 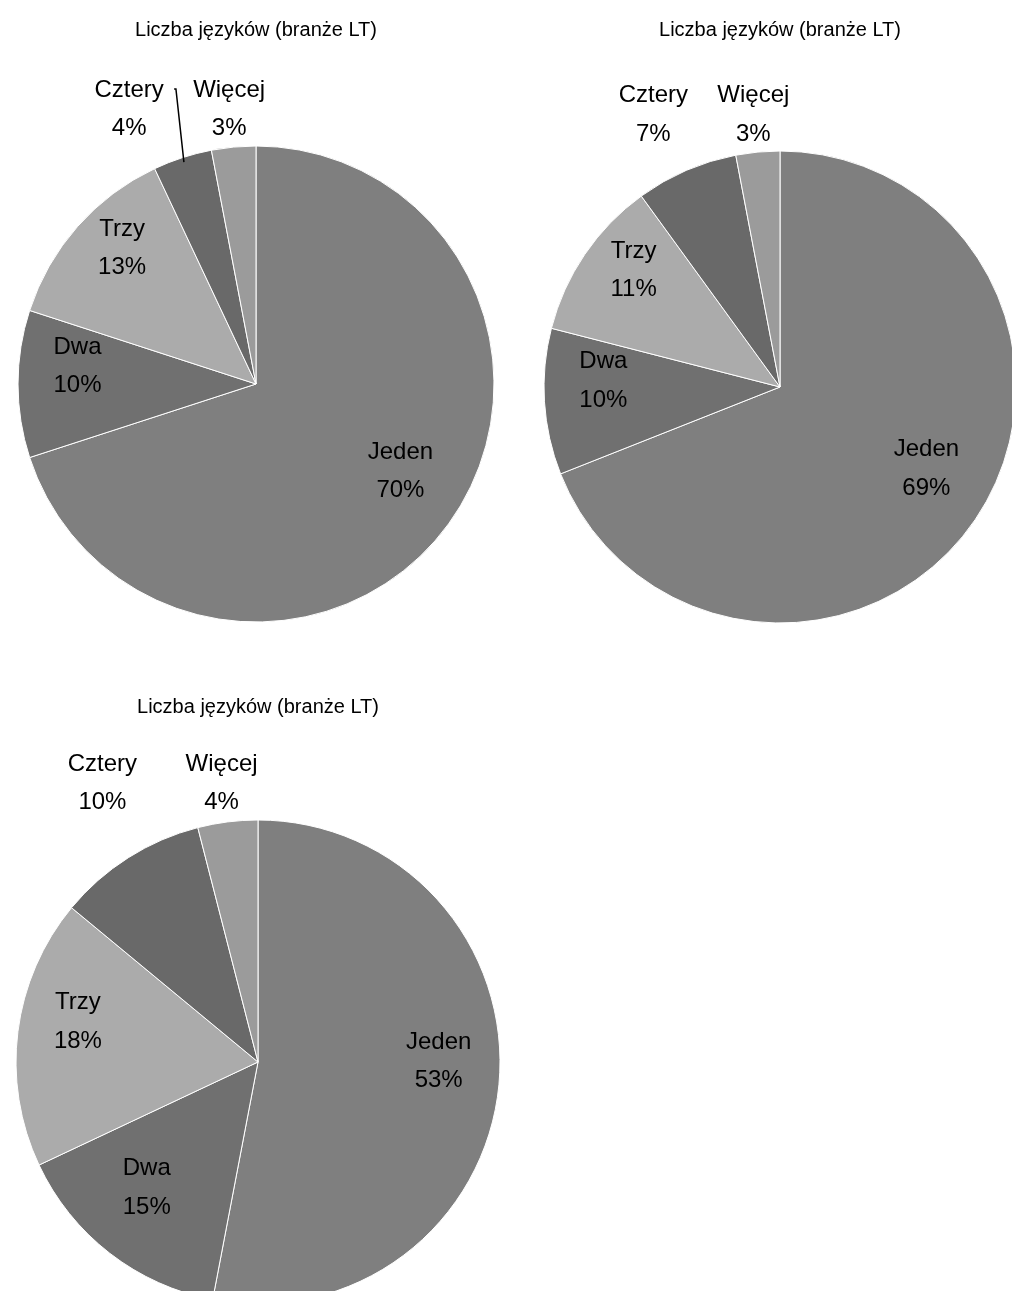 What do you see at coordinates (438, 1079) in the screenshot?
I see `data-label: 53%` at bounding box center [438, 1079].